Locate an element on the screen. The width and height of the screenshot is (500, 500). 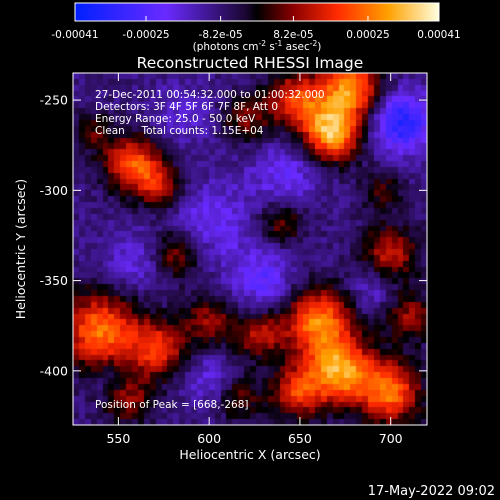
x-tick-label: 550 is located at coordinates (118, 438).